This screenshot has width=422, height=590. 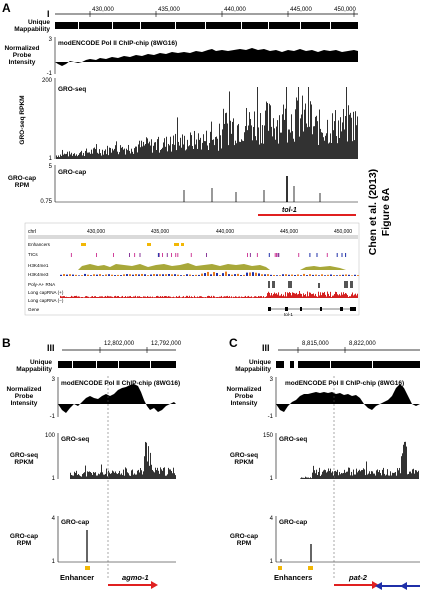 I want to click on panel-a-groseq-bars, so click(x=207, y=123).